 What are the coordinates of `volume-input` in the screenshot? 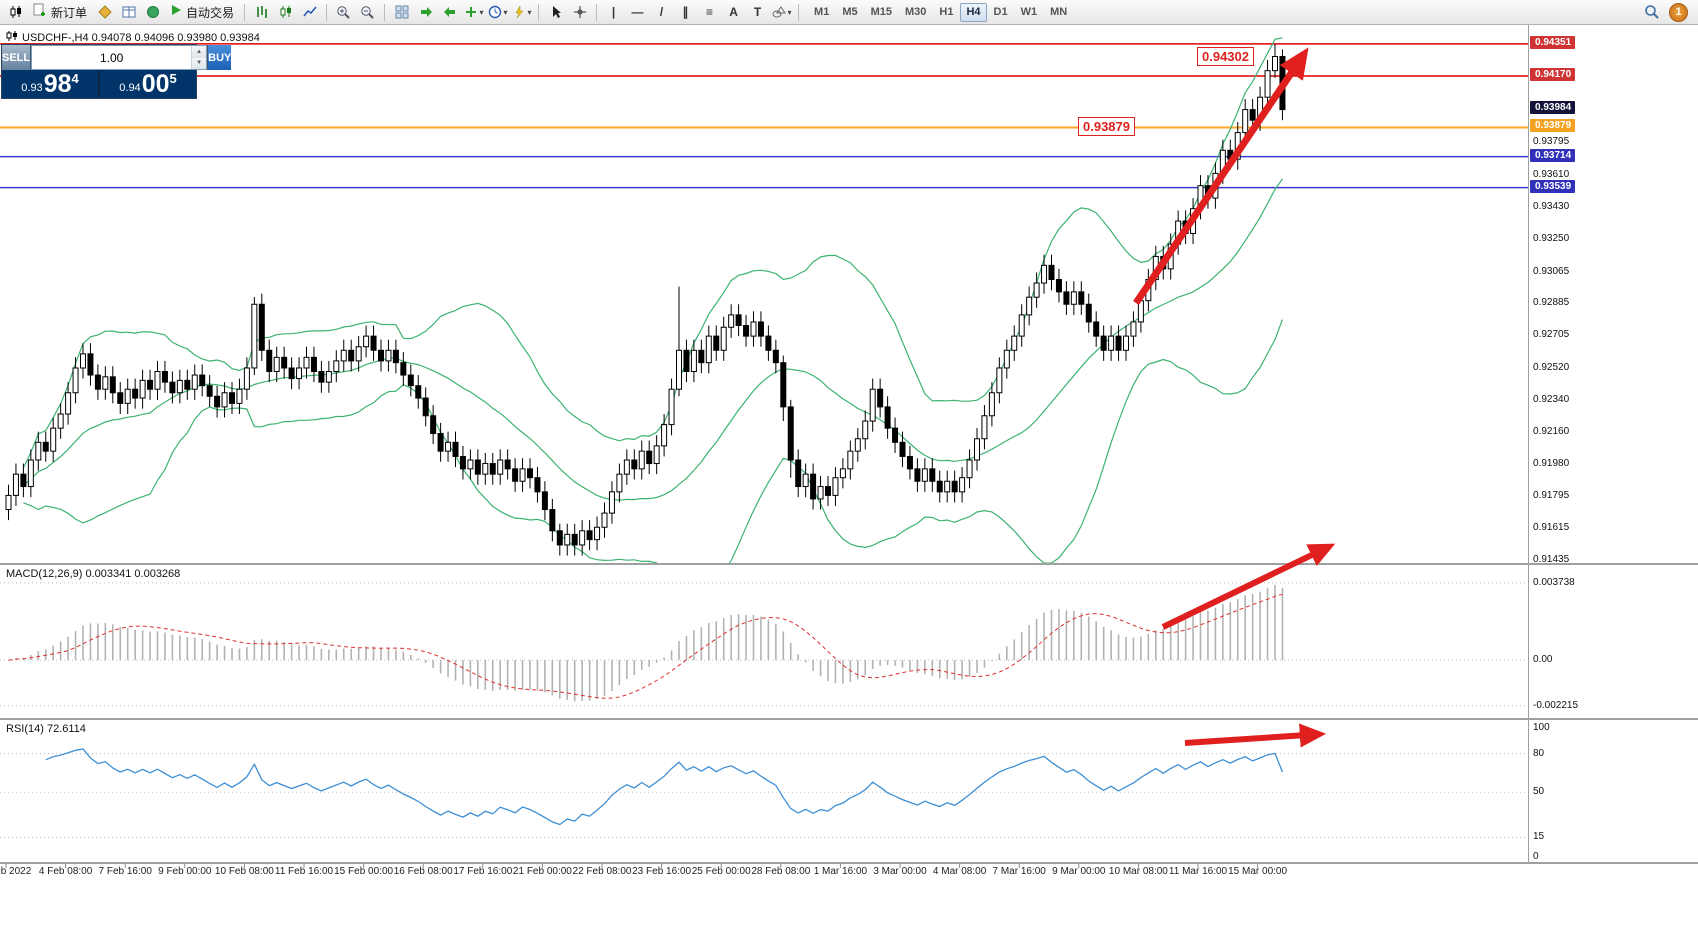 It's located at (112, 57).